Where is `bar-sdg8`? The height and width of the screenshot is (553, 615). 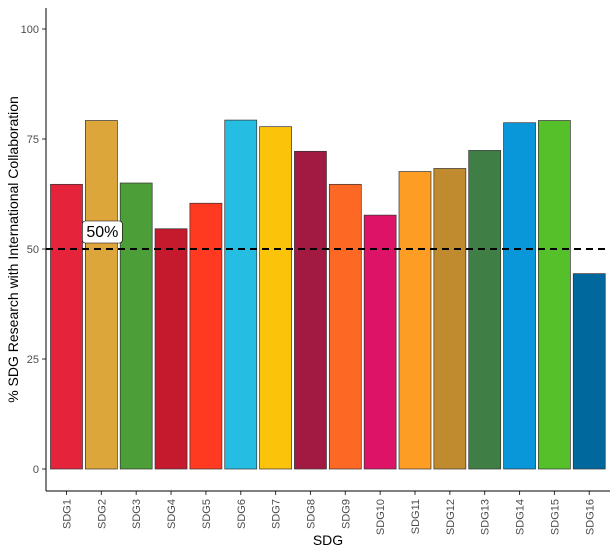 bar-sdg8 is located at coordinates (310, 310).